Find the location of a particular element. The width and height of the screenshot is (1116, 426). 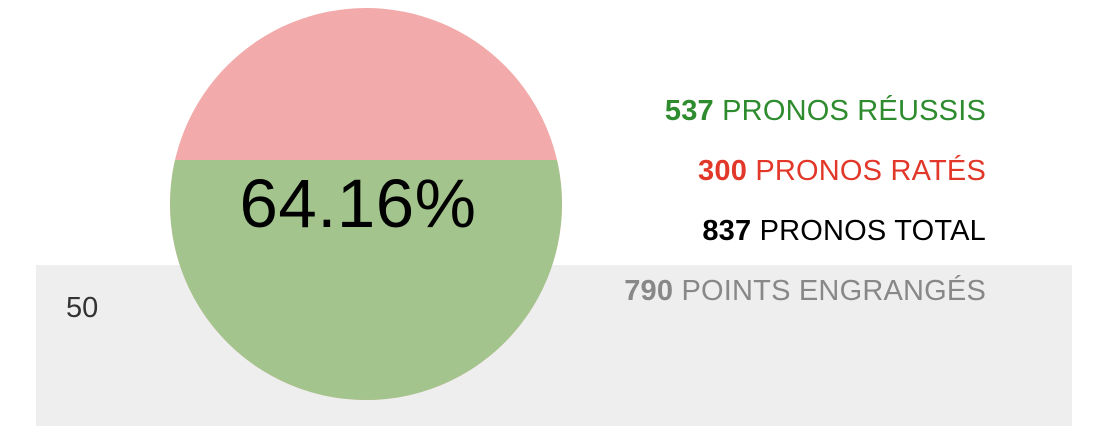

stat-success-label: PRONOS RÉUSSIS is located at coordinates (854, 111).